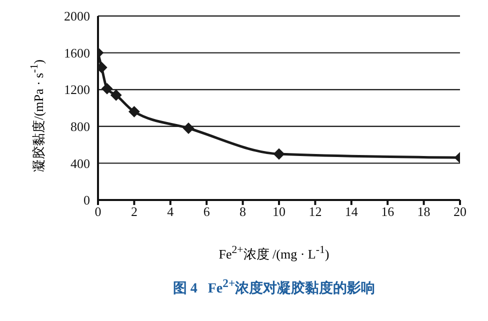 This screenshot has width=488, height=321. I want to click on x-tick-label: 6, so click(206, 212).